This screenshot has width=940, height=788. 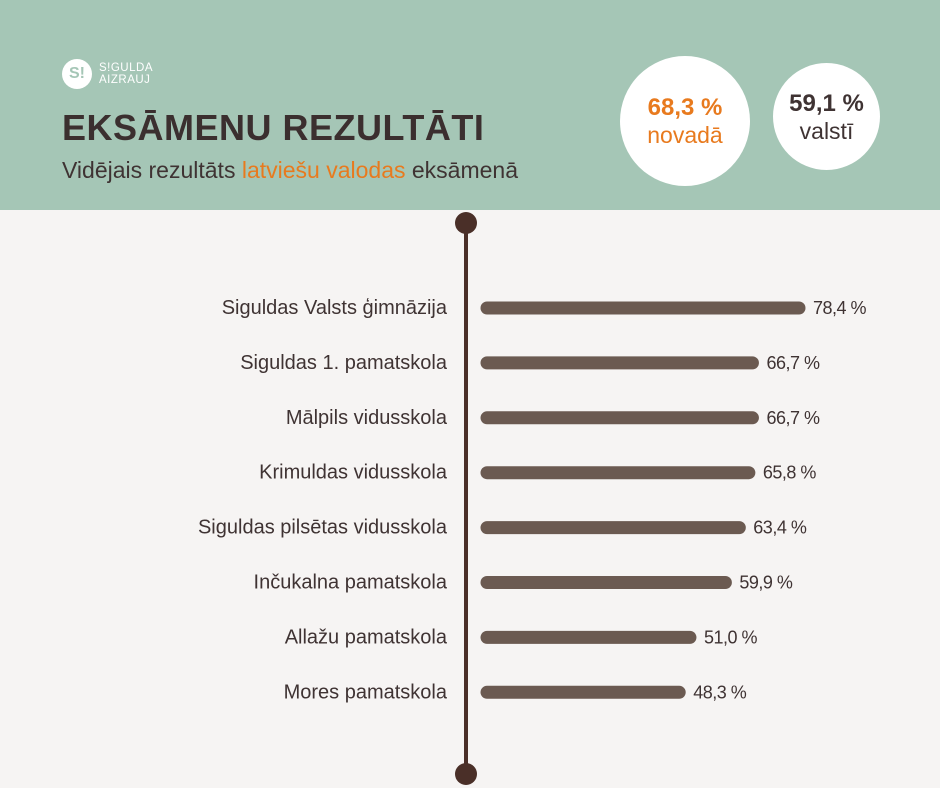 I want to click on region-average-label: novadā, so click(x=685, y=135).